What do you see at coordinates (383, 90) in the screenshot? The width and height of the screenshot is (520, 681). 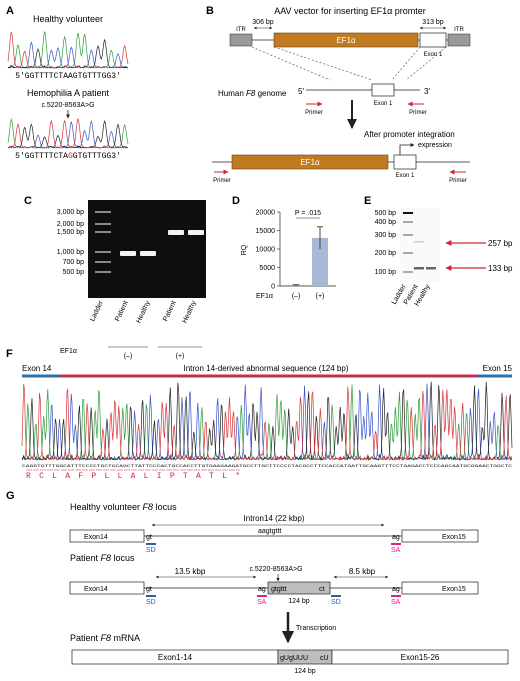 I see `genome-exon1` at bounding box center [383, 90].